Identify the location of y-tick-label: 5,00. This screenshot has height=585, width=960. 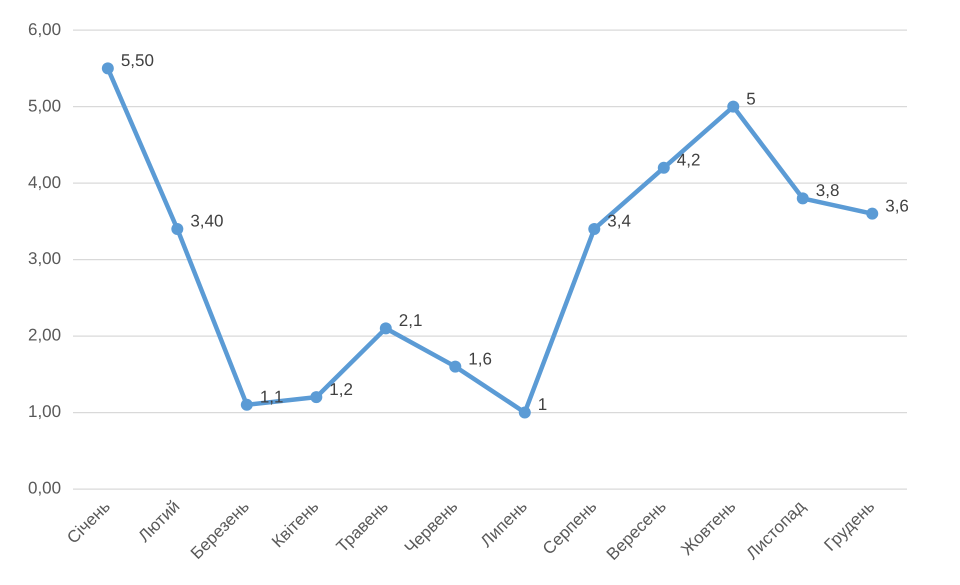
(45, 106).